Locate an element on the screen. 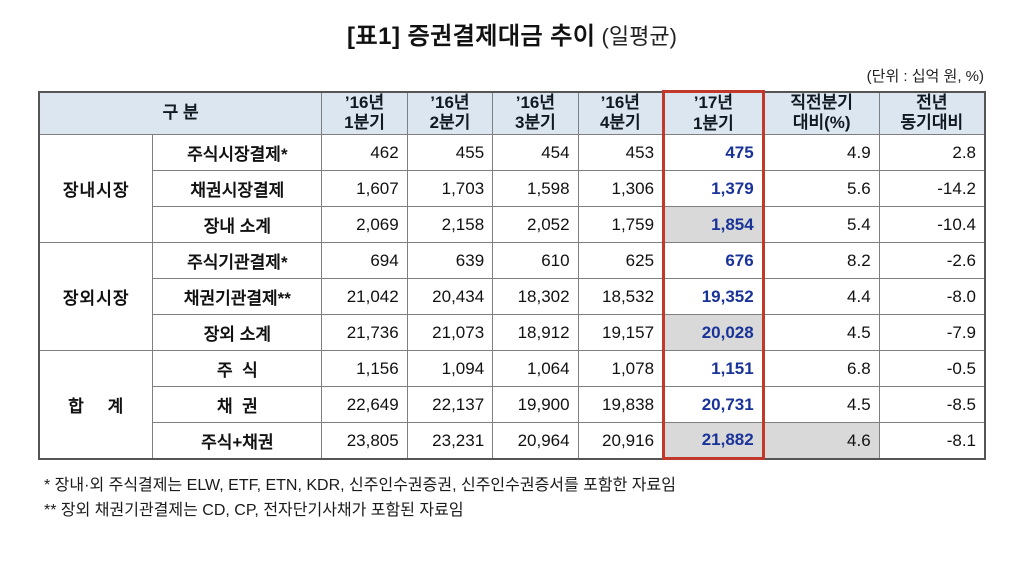 The image size is (1024, 580). row-label: 주 식 is located at coordinates (237, 369).